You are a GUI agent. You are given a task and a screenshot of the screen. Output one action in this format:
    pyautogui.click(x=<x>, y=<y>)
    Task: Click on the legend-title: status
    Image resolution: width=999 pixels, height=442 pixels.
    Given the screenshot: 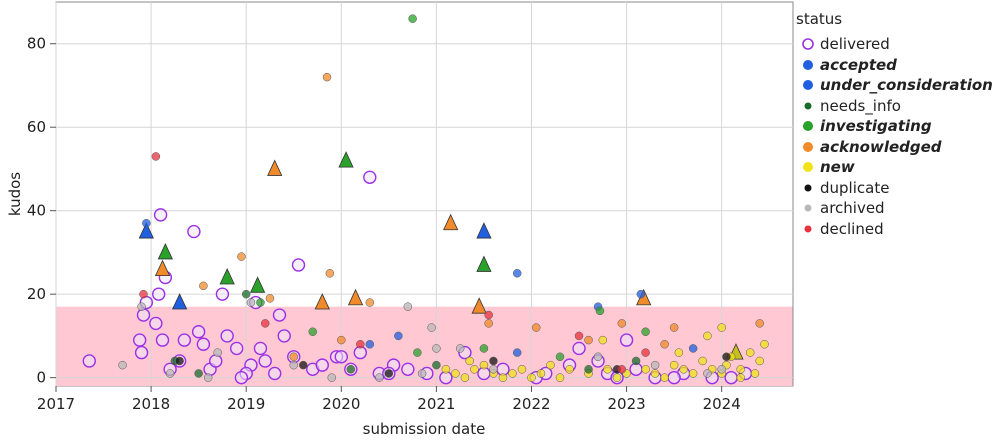 What is the action you would take?
    pyautogui.click(x=819, y=19)
    